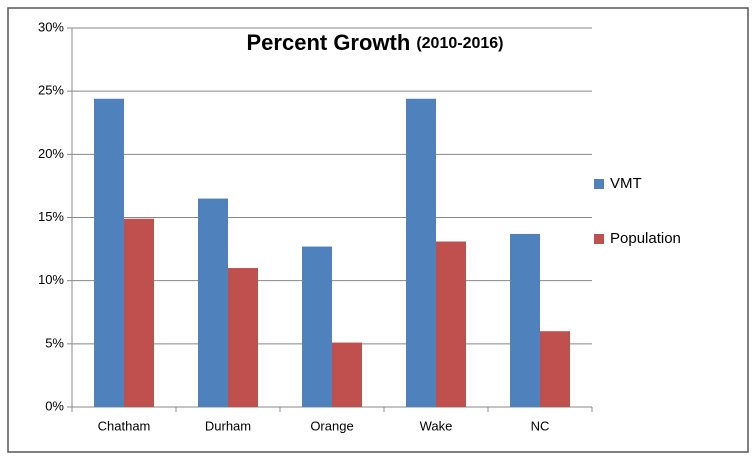 Image resolution: width=756 pixels, height=460 pixels. Describe the element at coordinates (329, 42) in the screenshot. I see `chart-title: Percent Growth` at that location.